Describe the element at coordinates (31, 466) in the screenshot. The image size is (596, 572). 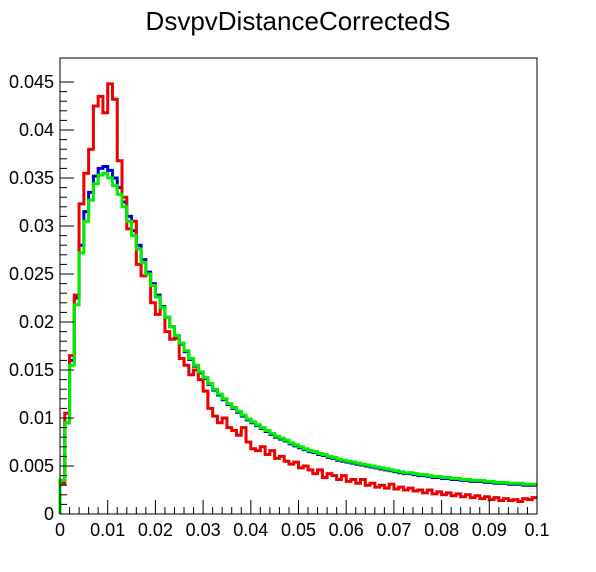
I see `y-tick-label: 0.005` at that location.